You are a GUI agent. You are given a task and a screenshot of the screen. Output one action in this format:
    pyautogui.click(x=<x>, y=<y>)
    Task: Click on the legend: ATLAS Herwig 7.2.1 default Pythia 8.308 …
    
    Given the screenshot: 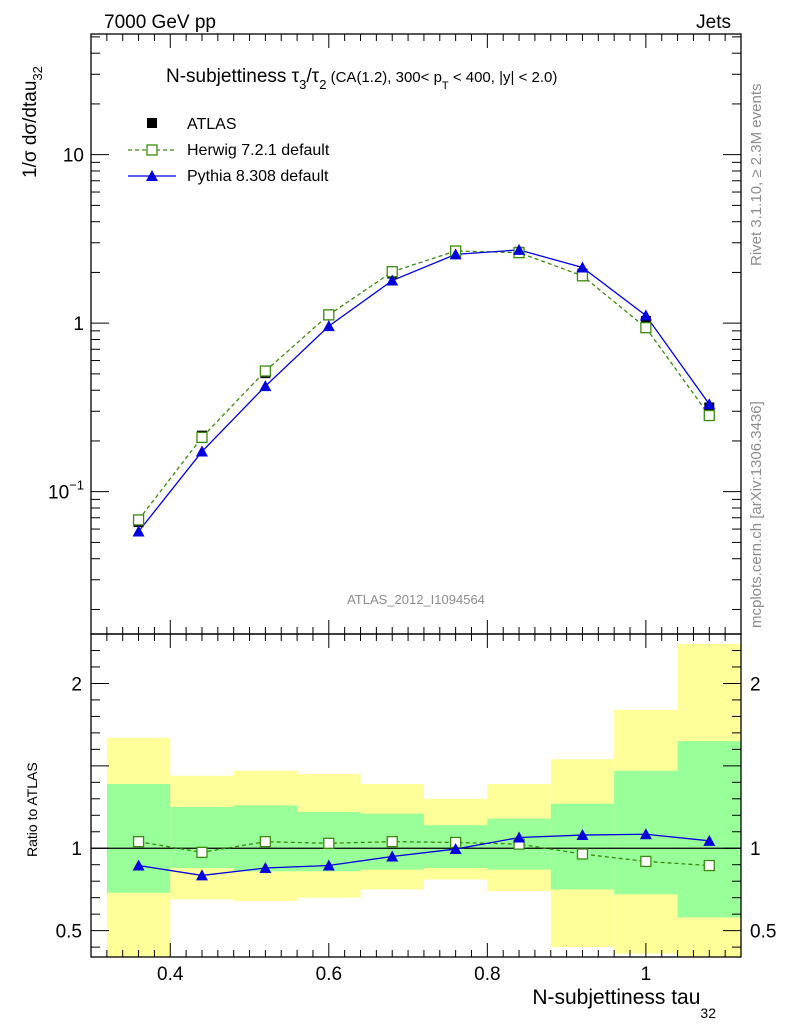 What is the action you would take?
    pyautogui.click(x=229, y=150)
    